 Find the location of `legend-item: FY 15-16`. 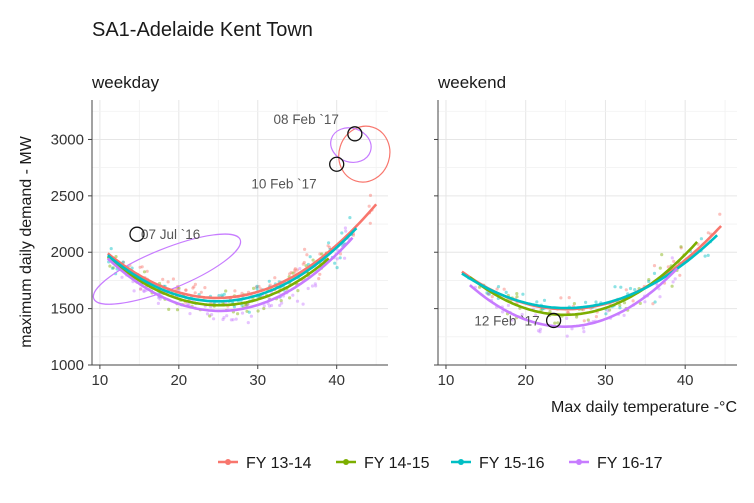

legend-item: FY 15-16 is located at coordinates (498, 463).